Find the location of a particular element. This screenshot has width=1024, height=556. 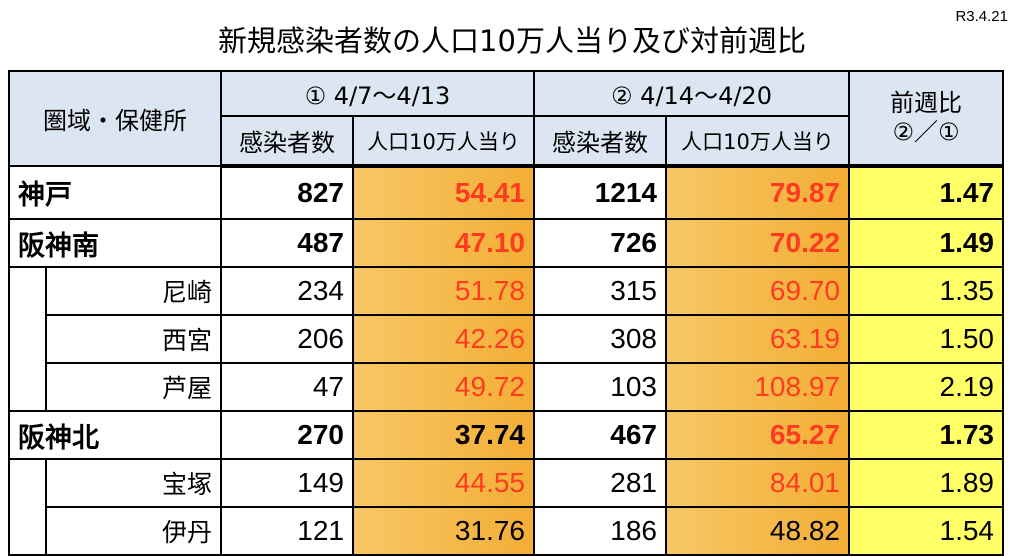

rate-cell: 69.70 is located at coordinates (757, 291).